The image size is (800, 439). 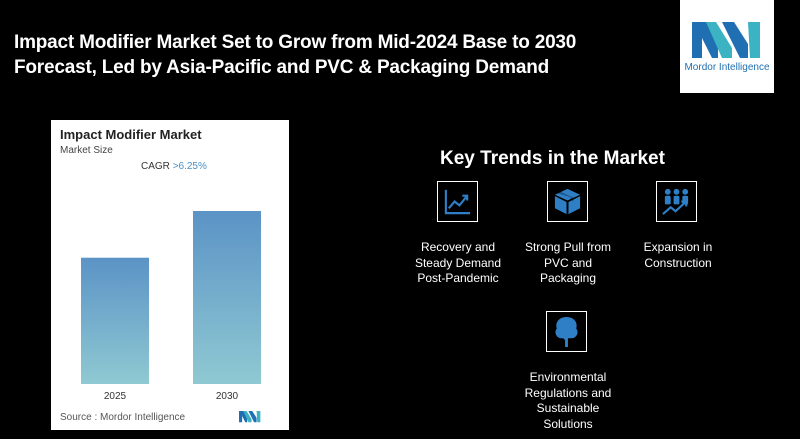 What do you see at coordinates (568, 247) in the screenshot?
I see `trend-label-line: Strong Pull from` at bounding box center [568, 247].